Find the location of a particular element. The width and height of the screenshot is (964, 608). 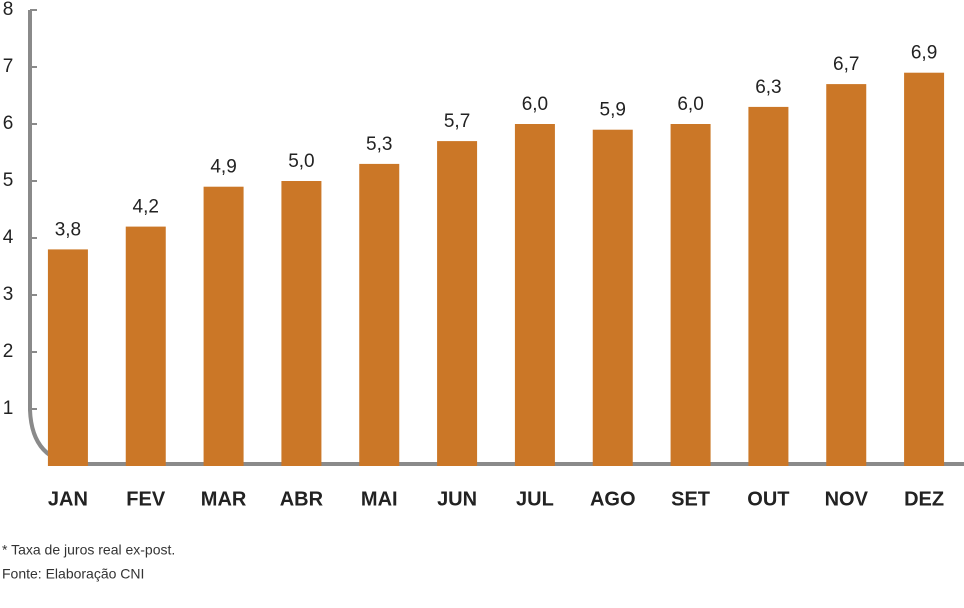

y-tick-label: 4 is located at coordinates (8, 237).